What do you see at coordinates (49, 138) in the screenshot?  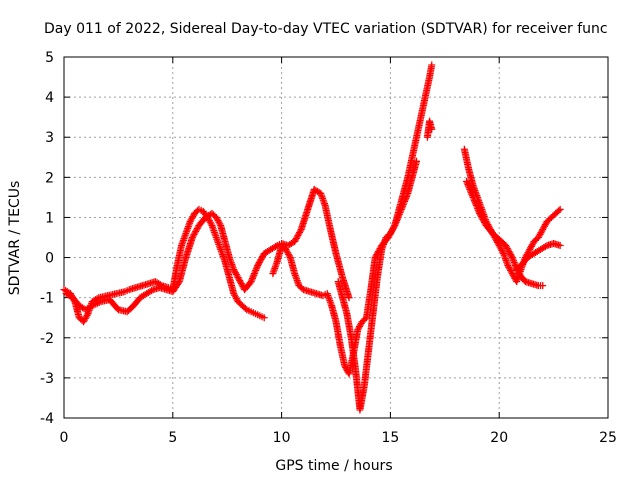 I see `y-tick-label: 3` at bounding box center [49, 138].